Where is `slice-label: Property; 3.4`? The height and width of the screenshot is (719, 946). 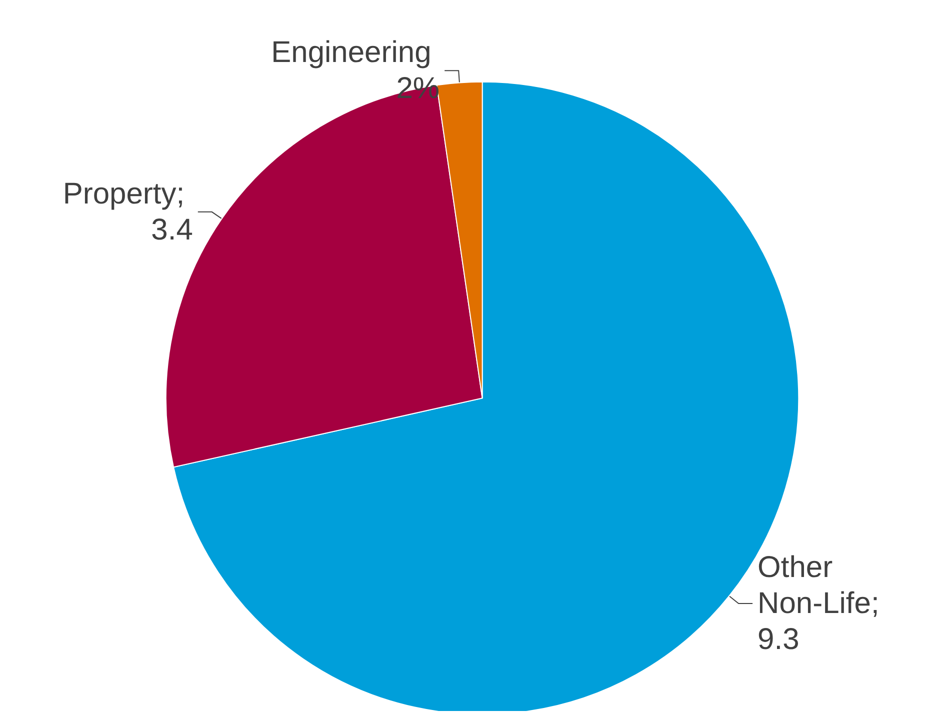
slice-label: Property; 3.4 is located at coordinates (127, 211).